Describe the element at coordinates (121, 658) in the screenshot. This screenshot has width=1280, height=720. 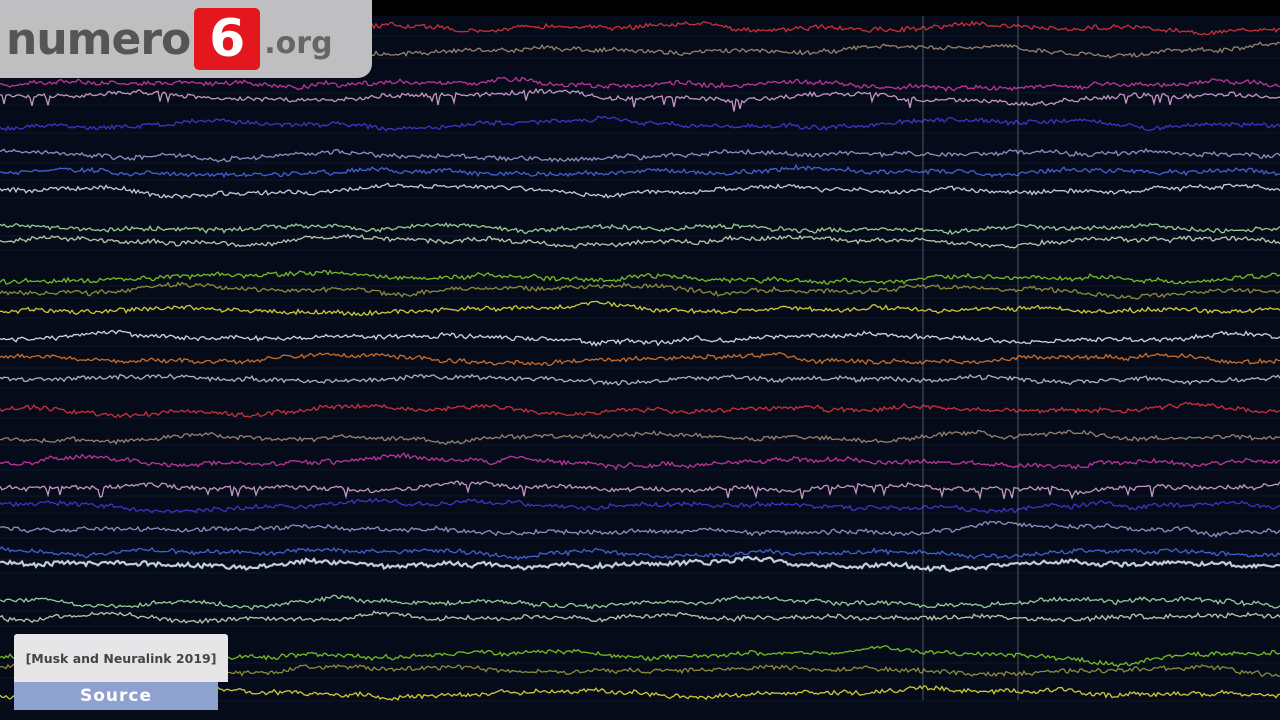
I see `source-citation: [Musk and Neuralink 2019]` at that location.